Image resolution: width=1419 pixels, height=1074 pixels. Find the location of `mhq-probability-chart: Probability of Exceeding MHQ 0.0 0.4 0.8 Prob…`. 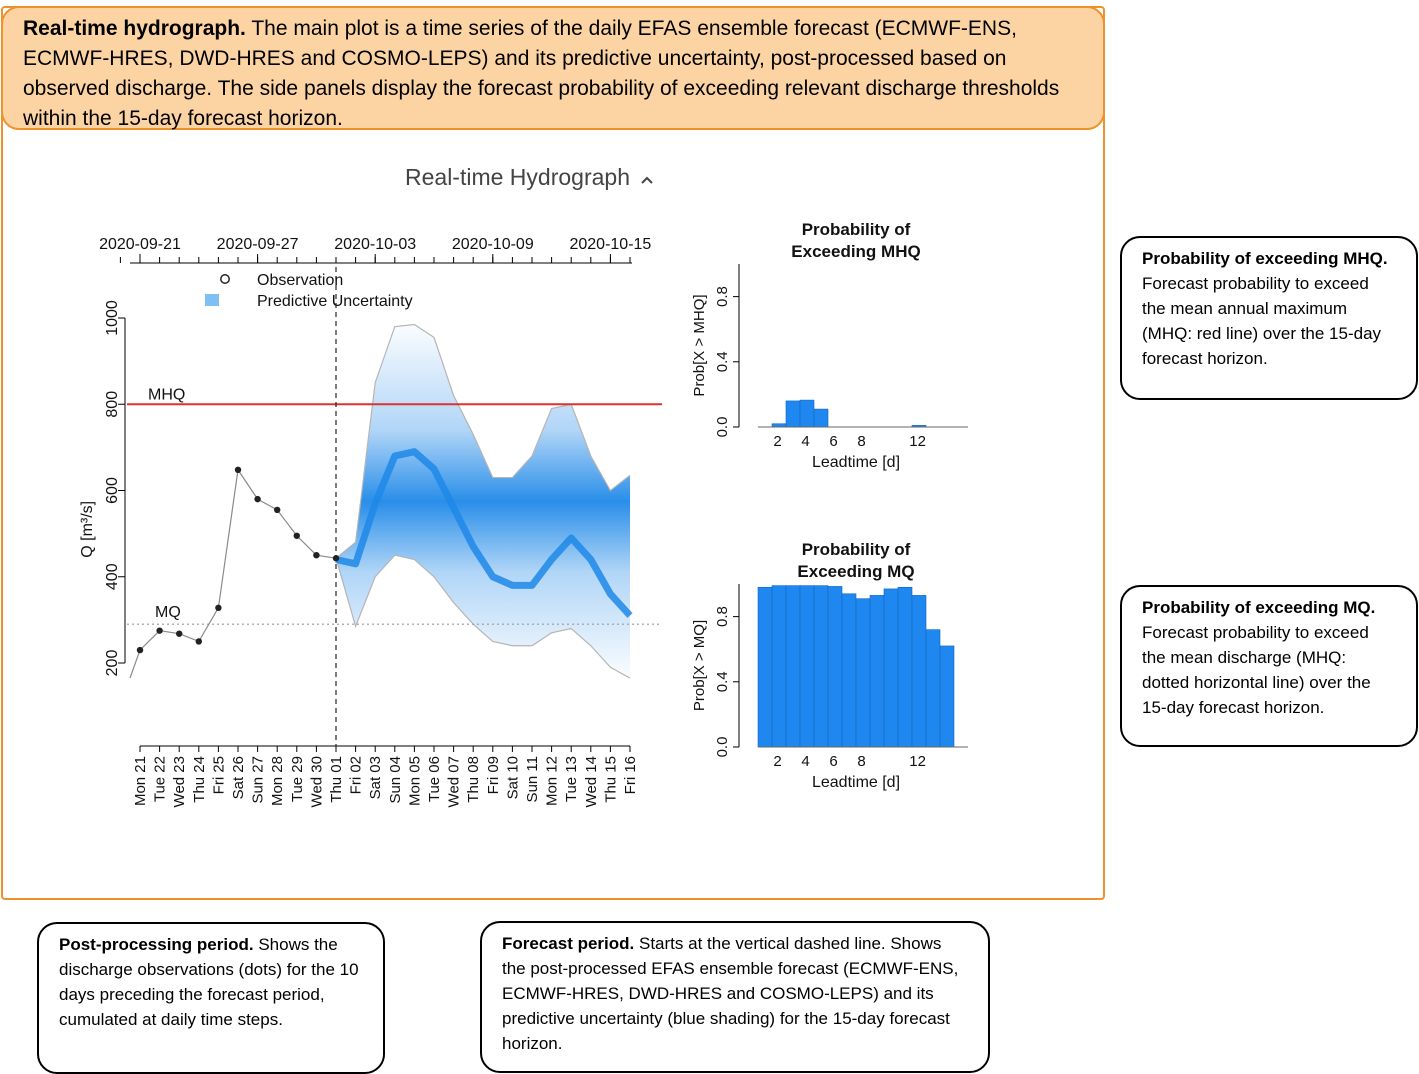

mhq-probability-chart: Probability of Exceeding MHQ 0.0 0.4 0.8 Prob… is located at coordinates (829, 345).